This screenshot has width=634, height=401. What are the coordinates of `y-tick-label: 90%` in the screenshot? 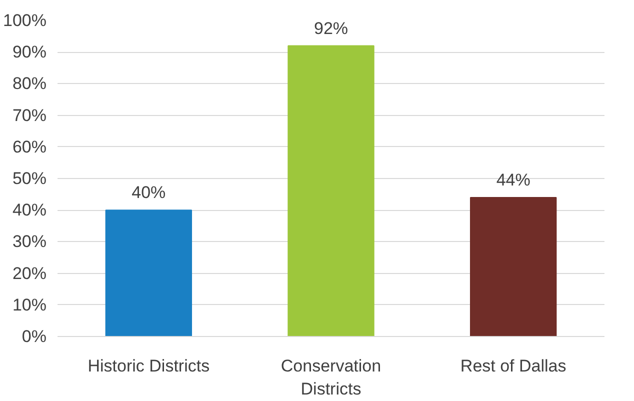 It's located at (29, 52).